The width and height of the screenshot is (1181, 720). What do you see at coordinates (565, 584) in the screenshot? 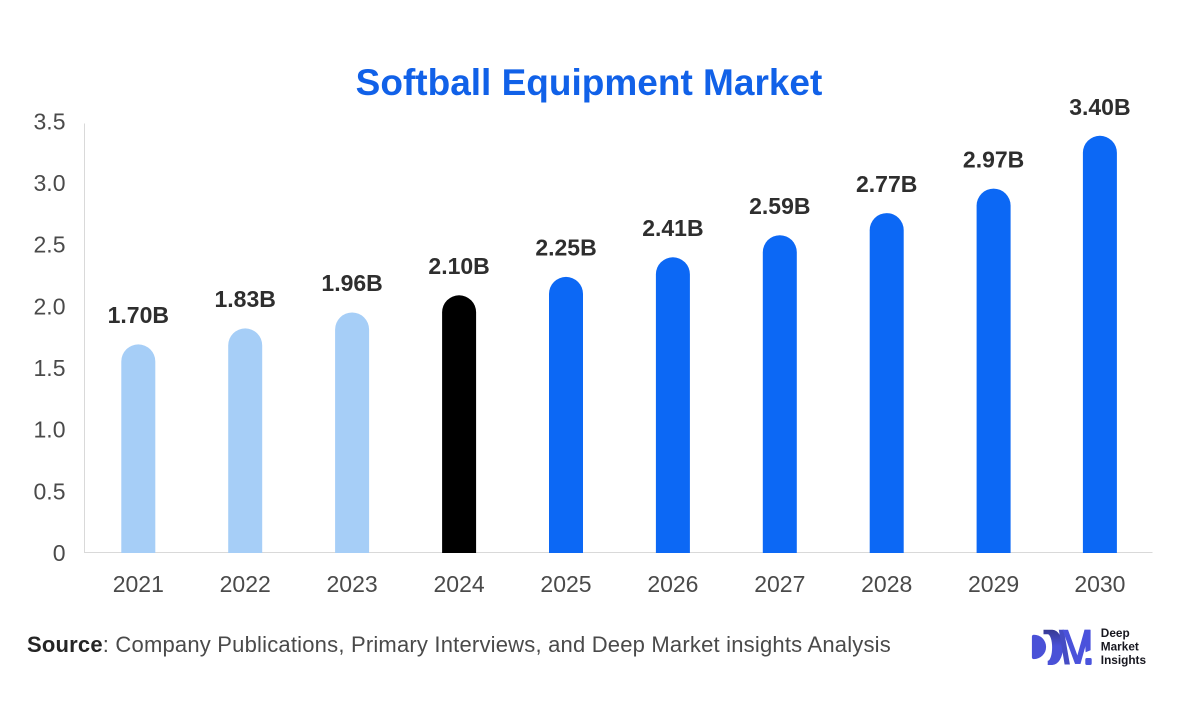
I see `svg-text: 2025` at bounding box center [565, 584].